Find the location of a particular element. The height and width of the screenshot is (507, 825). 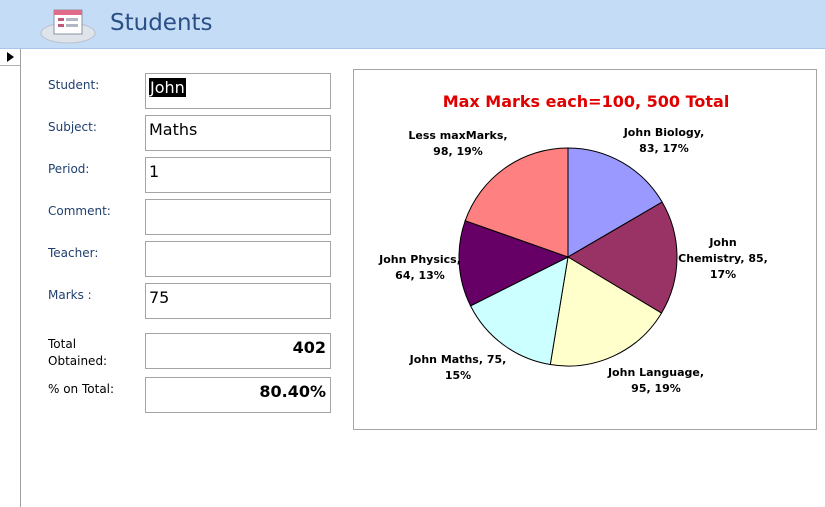

chart-title: Max Marks each=100, 500 Total is located at coordinates (586, 101).